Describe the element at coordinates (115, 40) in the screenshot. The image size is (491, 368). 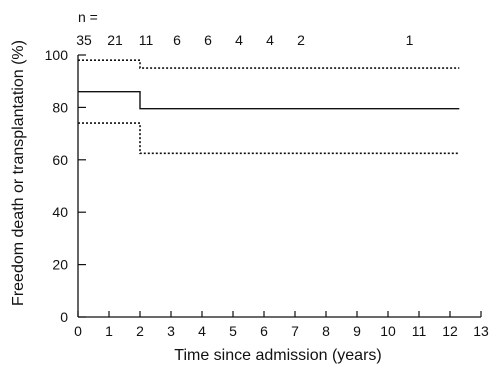
I see `at-risk-count: 21` at that location.